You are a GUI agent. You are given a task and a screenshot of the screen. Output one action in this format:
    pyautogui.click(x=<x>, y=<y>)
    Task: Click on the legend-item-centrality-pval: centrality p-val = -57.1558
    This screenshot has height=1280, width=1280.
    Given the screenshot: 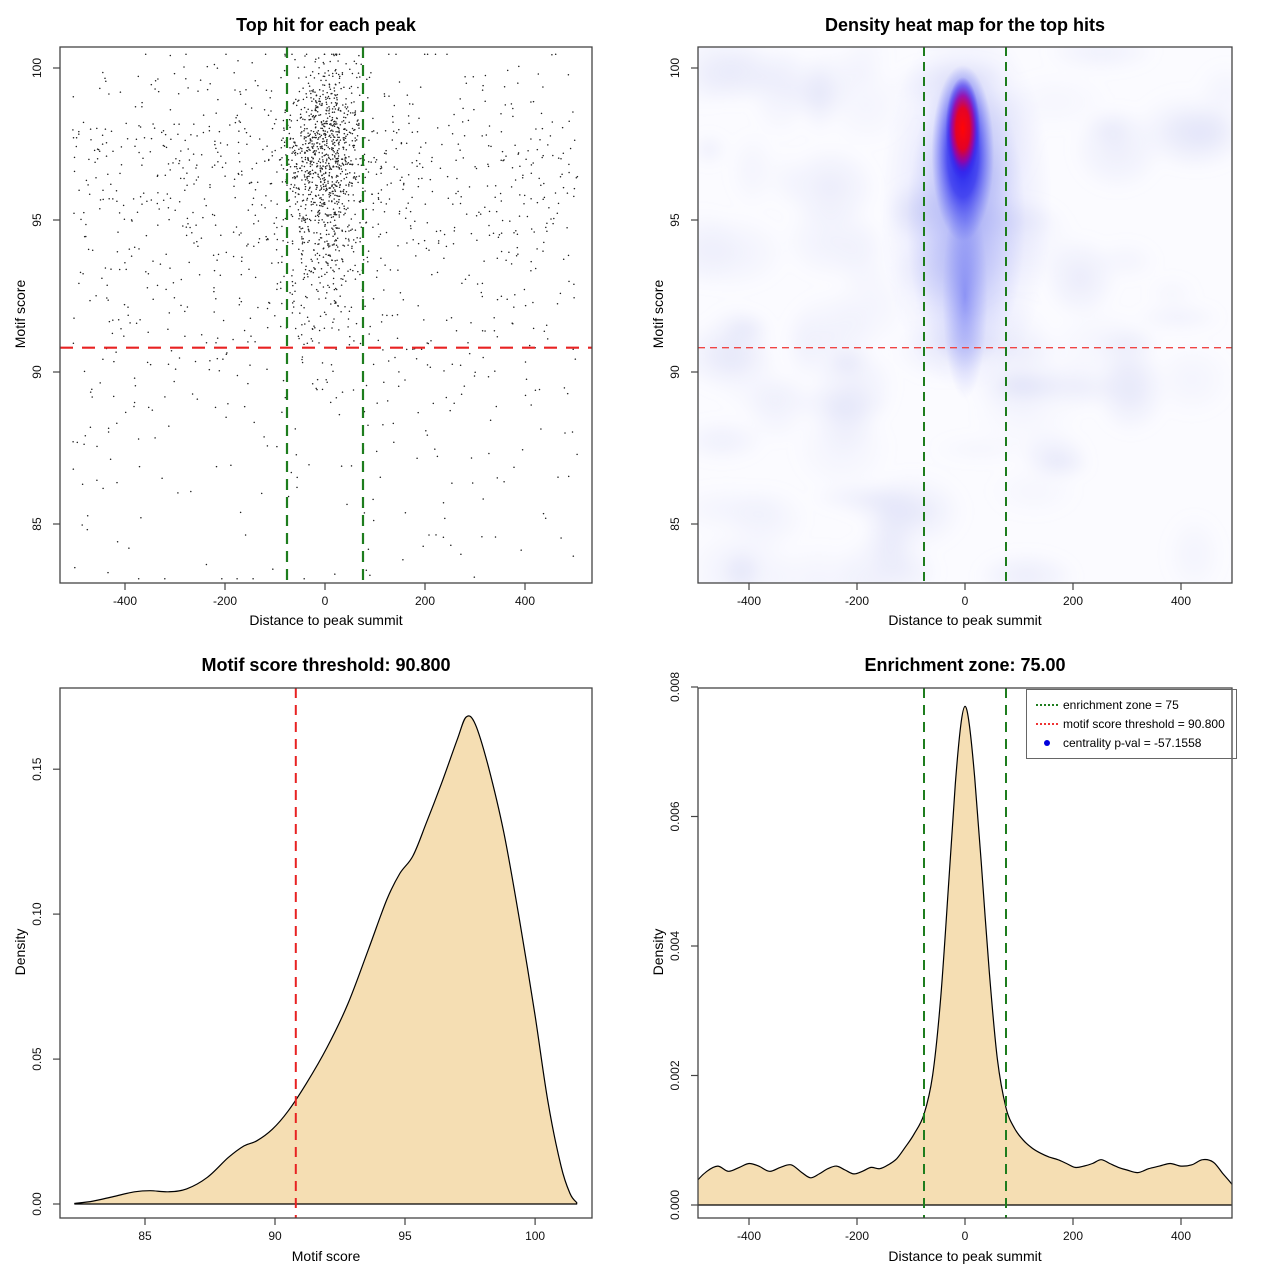 What is the action you would take?
    pyautogui.click(x=1131, y=742)
    